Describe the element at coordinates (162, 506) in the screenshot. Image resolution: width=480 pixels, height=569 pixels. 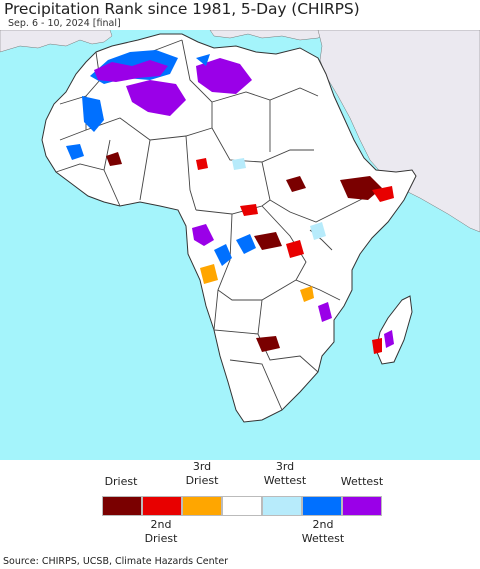
I see `swatch-2nd-driest` at that location.